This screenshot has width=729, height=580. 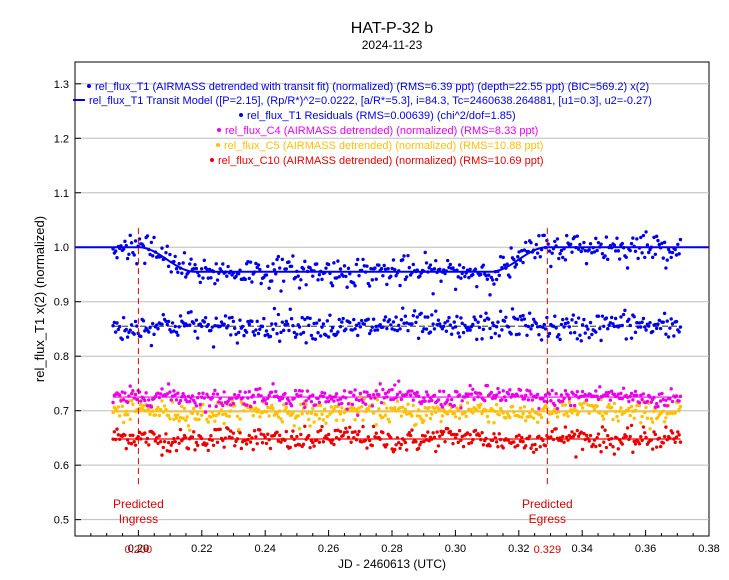 What do you see at coordinates (581, 549) in the screenshot?
I see `x-tick-label: 0.34` at bounding box center [581, 549].